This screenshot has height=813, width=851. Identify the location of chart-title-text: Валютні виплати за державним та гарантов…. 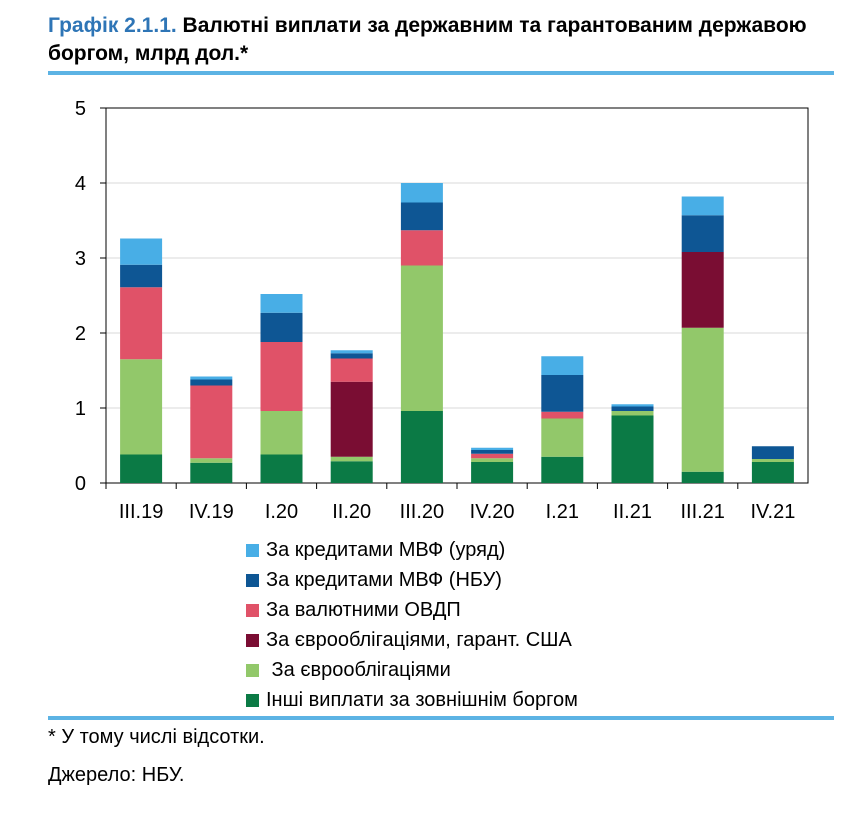
(427, 39).